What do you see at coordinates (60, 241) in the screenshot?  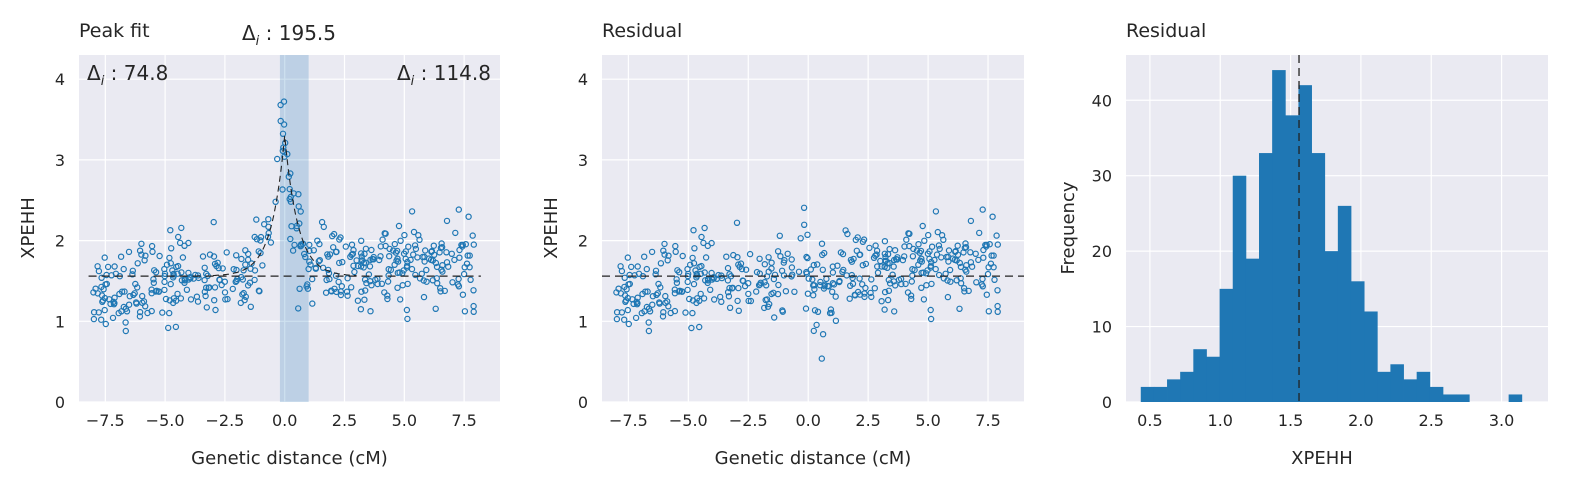 I see `y-ticks: 0 1 2 3 4` at bounding box center [60, 241].